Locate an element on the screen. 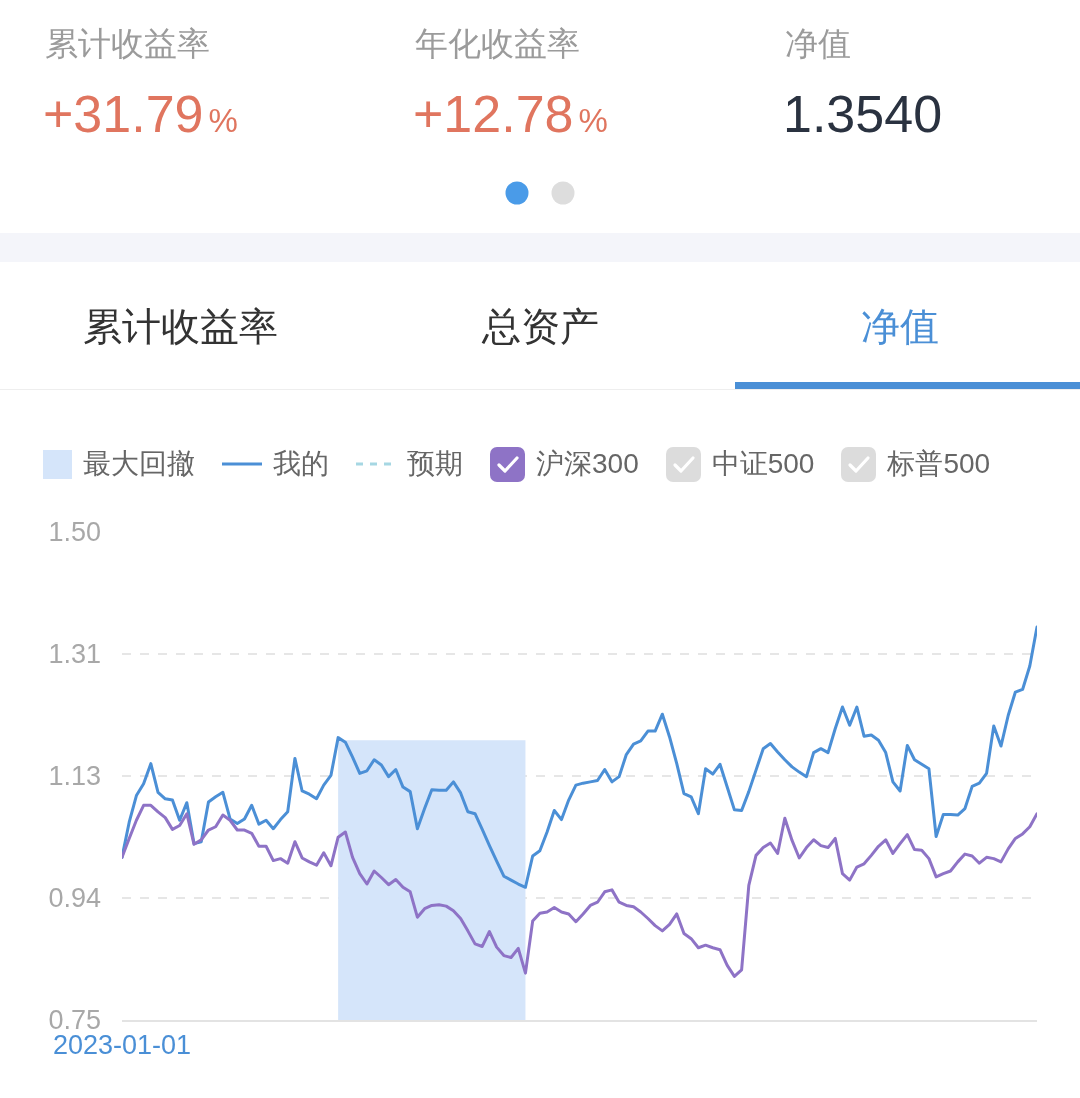 This screenshot has height=1098, width=1080. y-tick-label: 1.50 is located at coordinates (74, 532).